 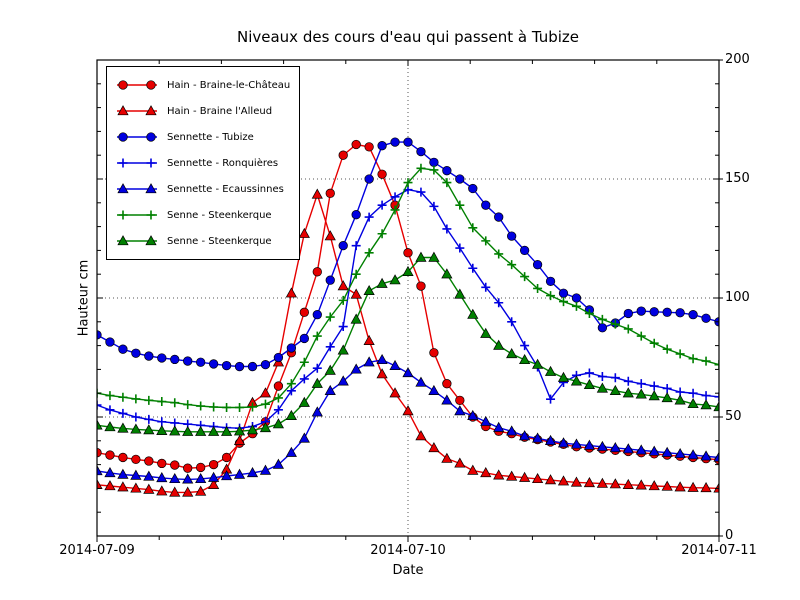 What do you see at coordinates (729, 535) in the screenshot?
I see `y-tick-label-0: 0` at bounding box center [729, 535].